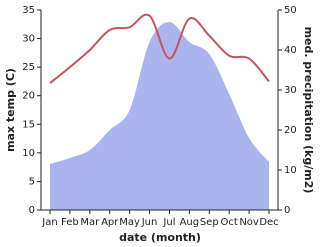 The height and width of the screenshot is (247, 320). I want to click on x-tick-label: Nov, so click(249, 222).